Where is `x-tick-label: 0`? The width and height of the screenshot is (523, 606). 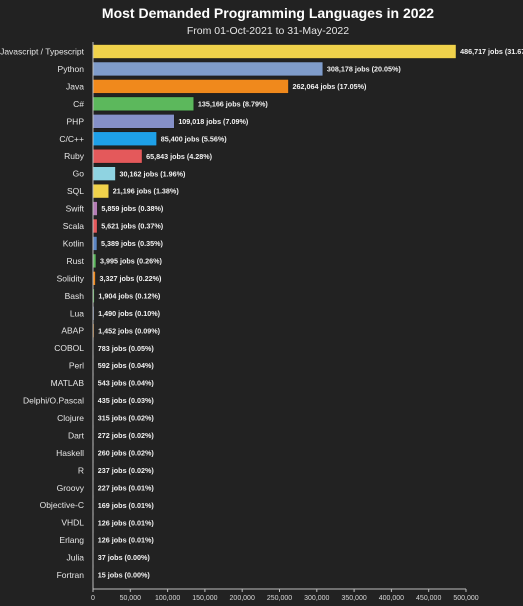 x-tick-label: 0 is located at coordinates (93, 598).